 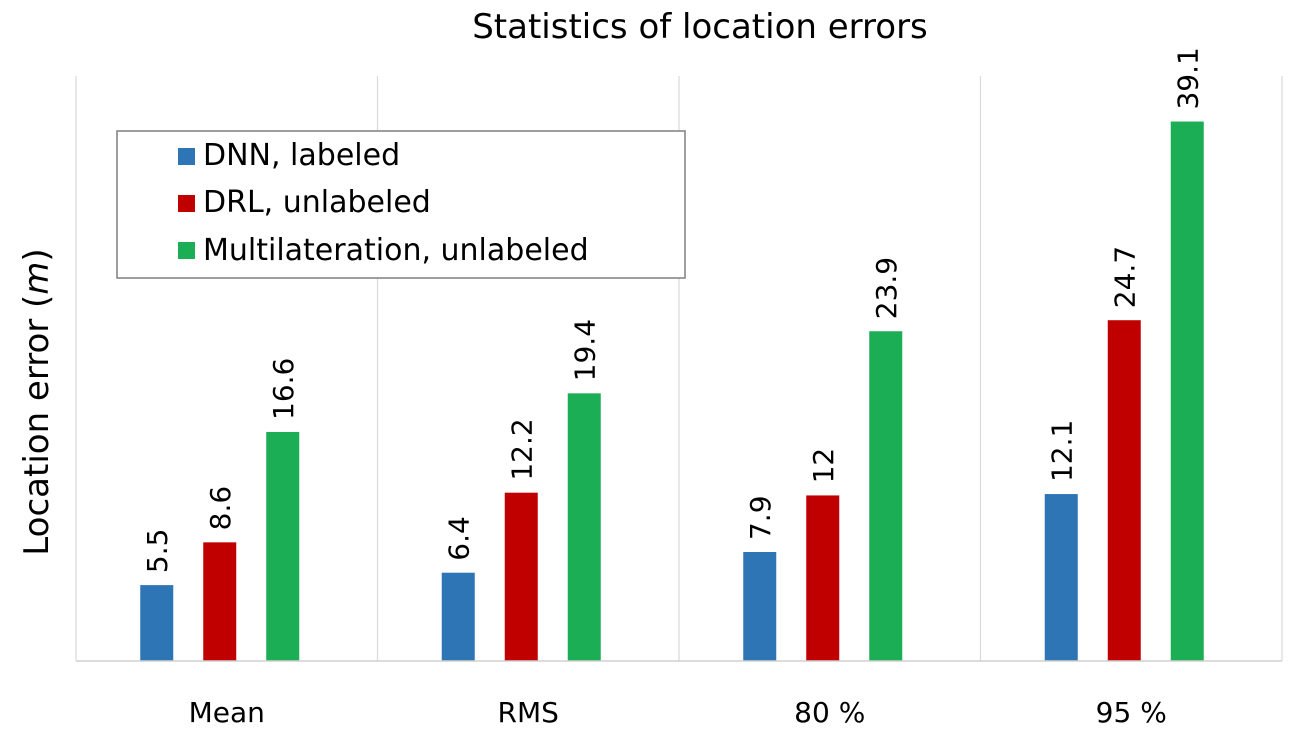 What do you see at coordinates (1187, 78) in the screenshot?
I see `data-label: 39.1` at bounding box center [1187, 78].